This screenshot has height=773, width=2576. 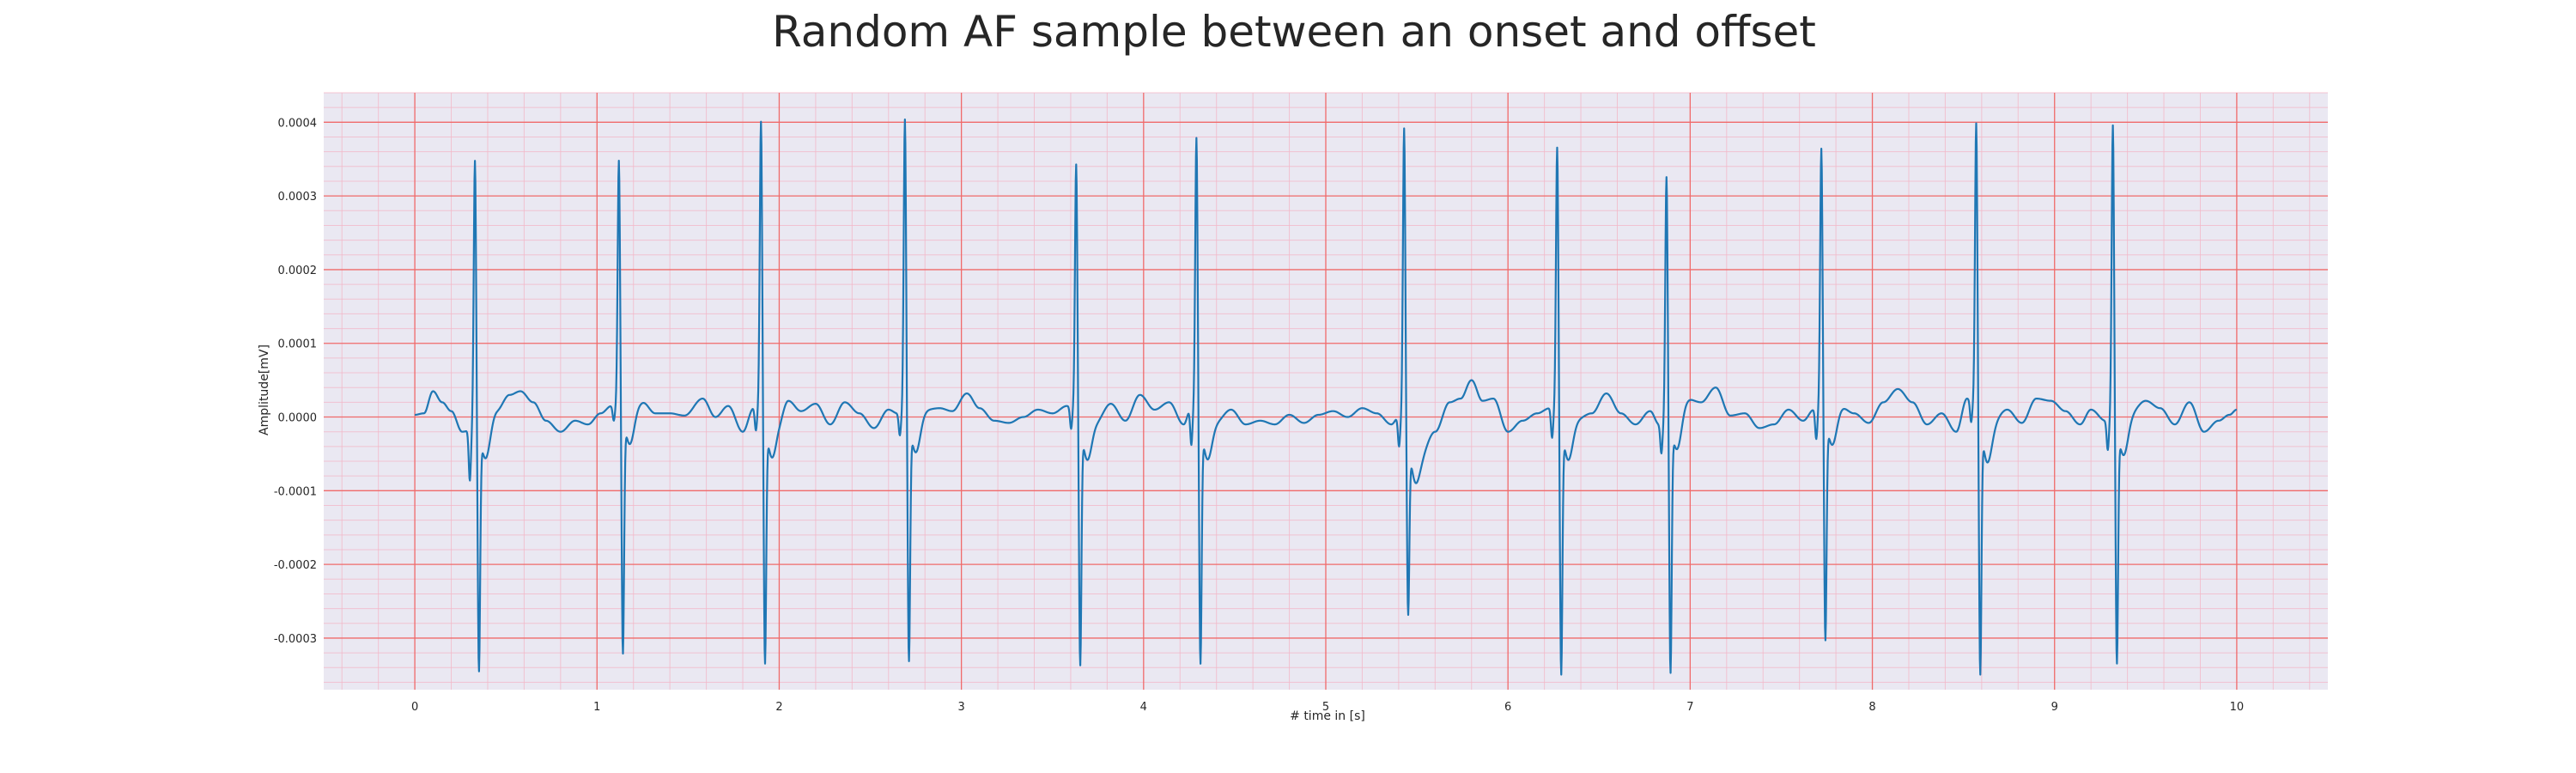 I want to click on y-tick-label: -0.0003, so click(x=295, y=639).